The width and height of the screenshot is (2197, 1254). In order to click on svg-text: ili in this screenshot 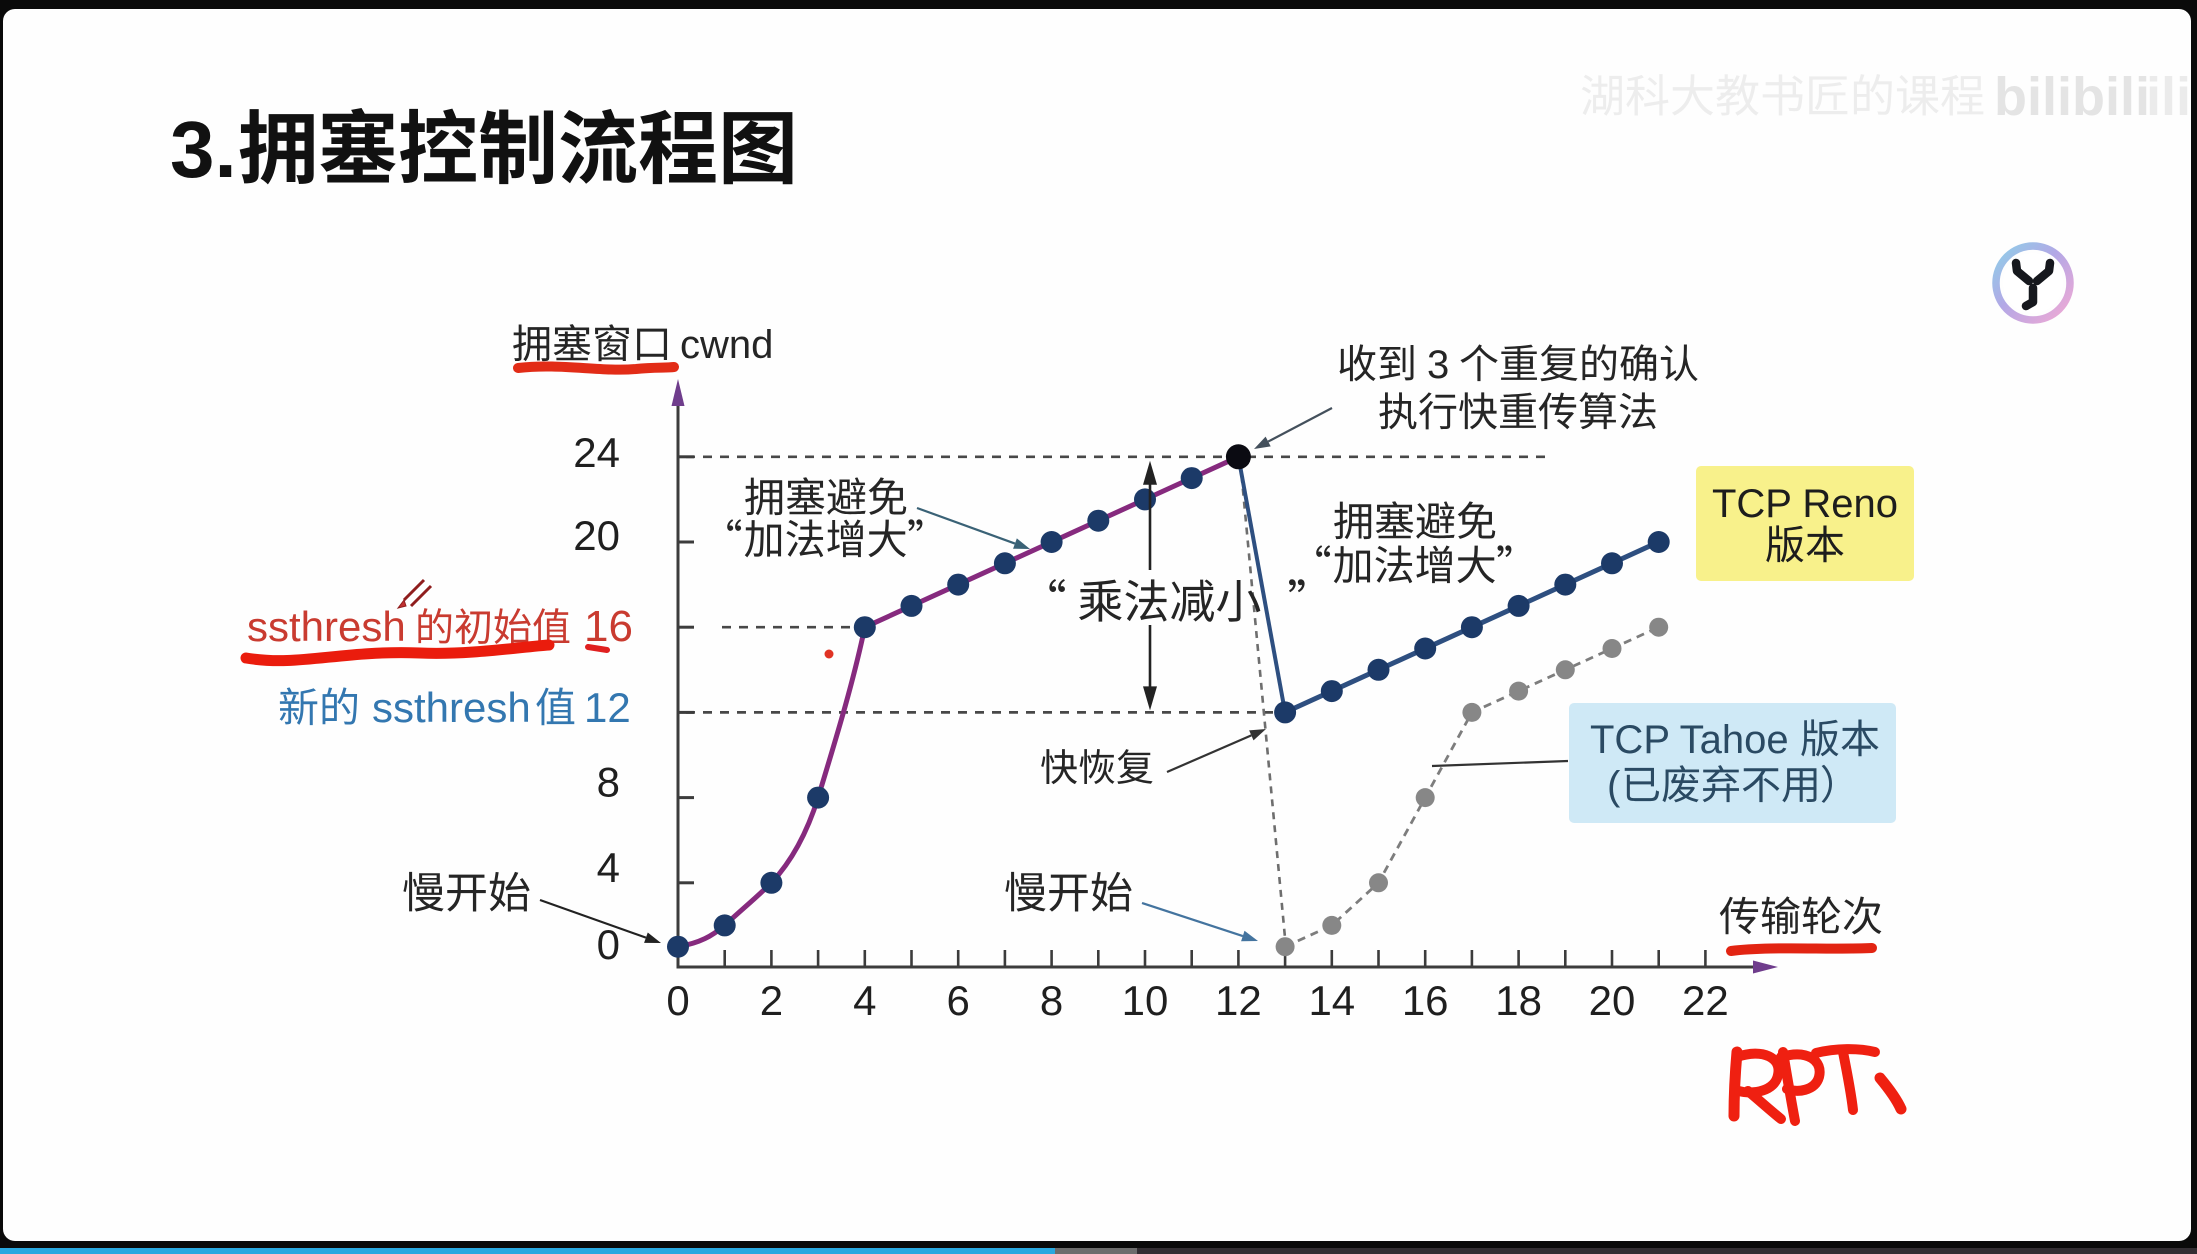, I will do `click(2168, 97)`.